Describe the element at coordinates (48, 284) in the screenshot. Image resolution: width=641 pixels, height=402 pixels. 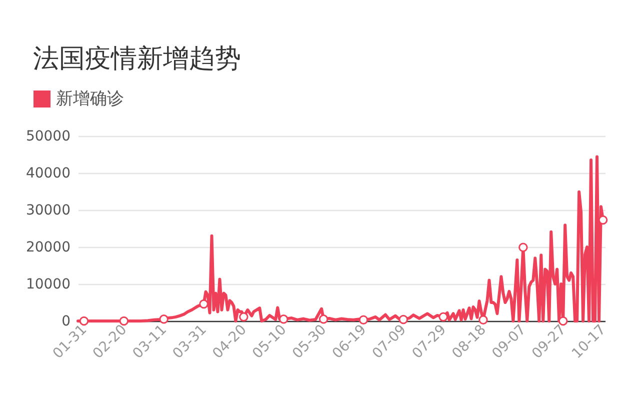
I see `y-tick-label: 10000` at that location.